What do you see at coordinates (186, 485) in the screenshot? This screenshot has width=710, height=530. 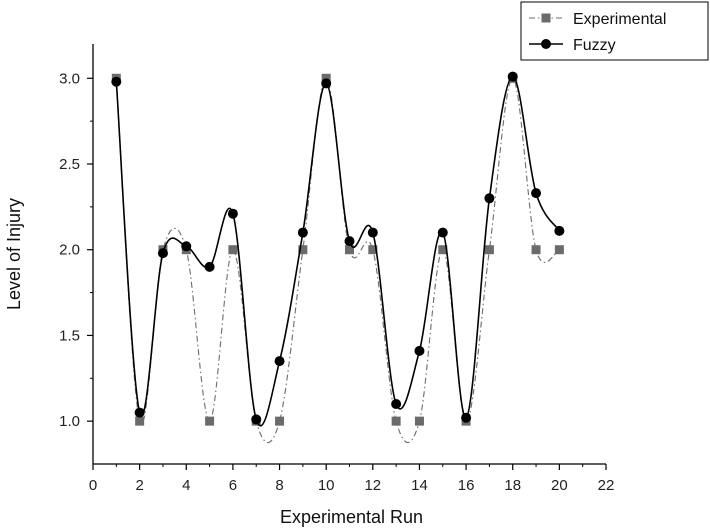 I see `x-tick-label: 4` at bounding box center [186, 485].